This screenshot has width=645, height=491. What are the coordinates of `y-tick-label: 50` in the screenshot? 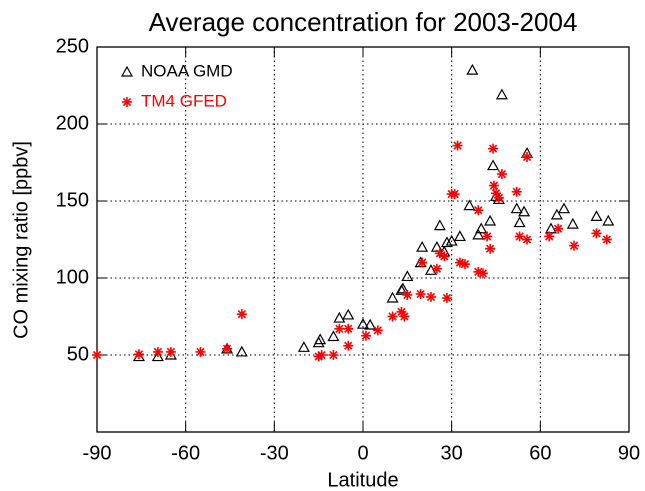 It's located at (78, 354).